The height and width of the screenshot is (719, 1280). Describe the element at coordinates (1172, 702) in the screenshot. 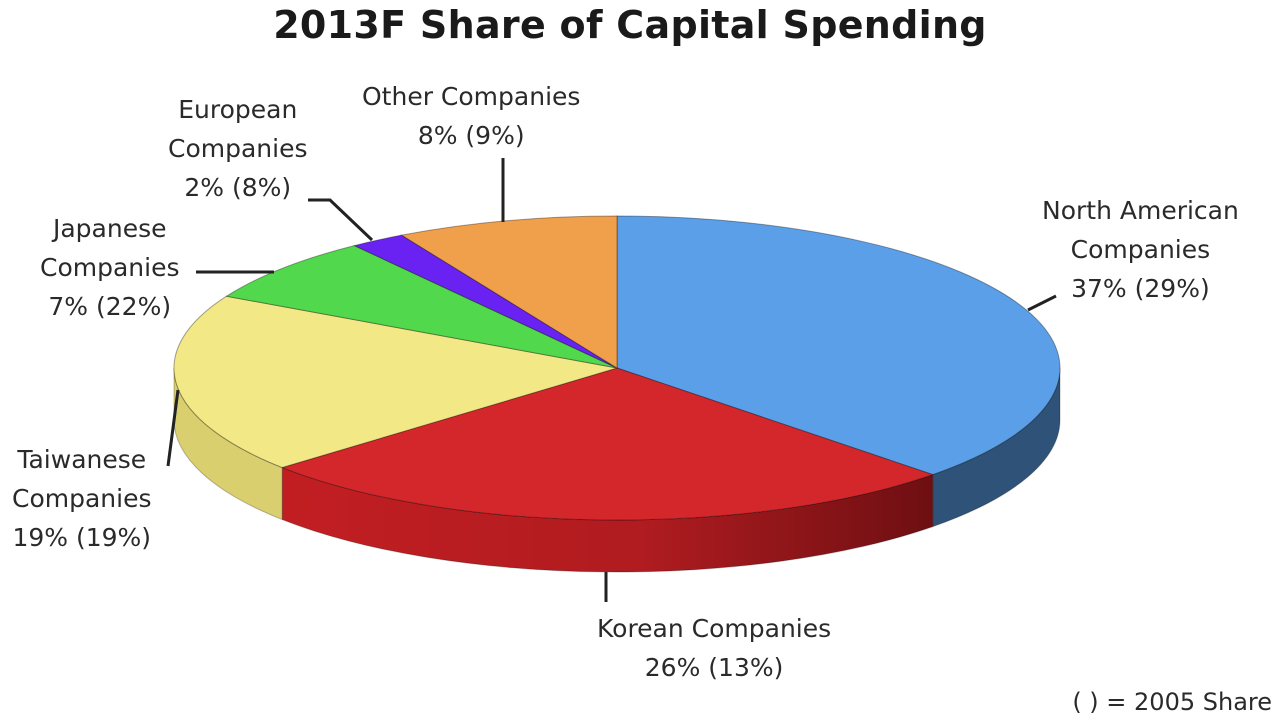

I see `legend-note: ( ) = 2005 Share` at that location.